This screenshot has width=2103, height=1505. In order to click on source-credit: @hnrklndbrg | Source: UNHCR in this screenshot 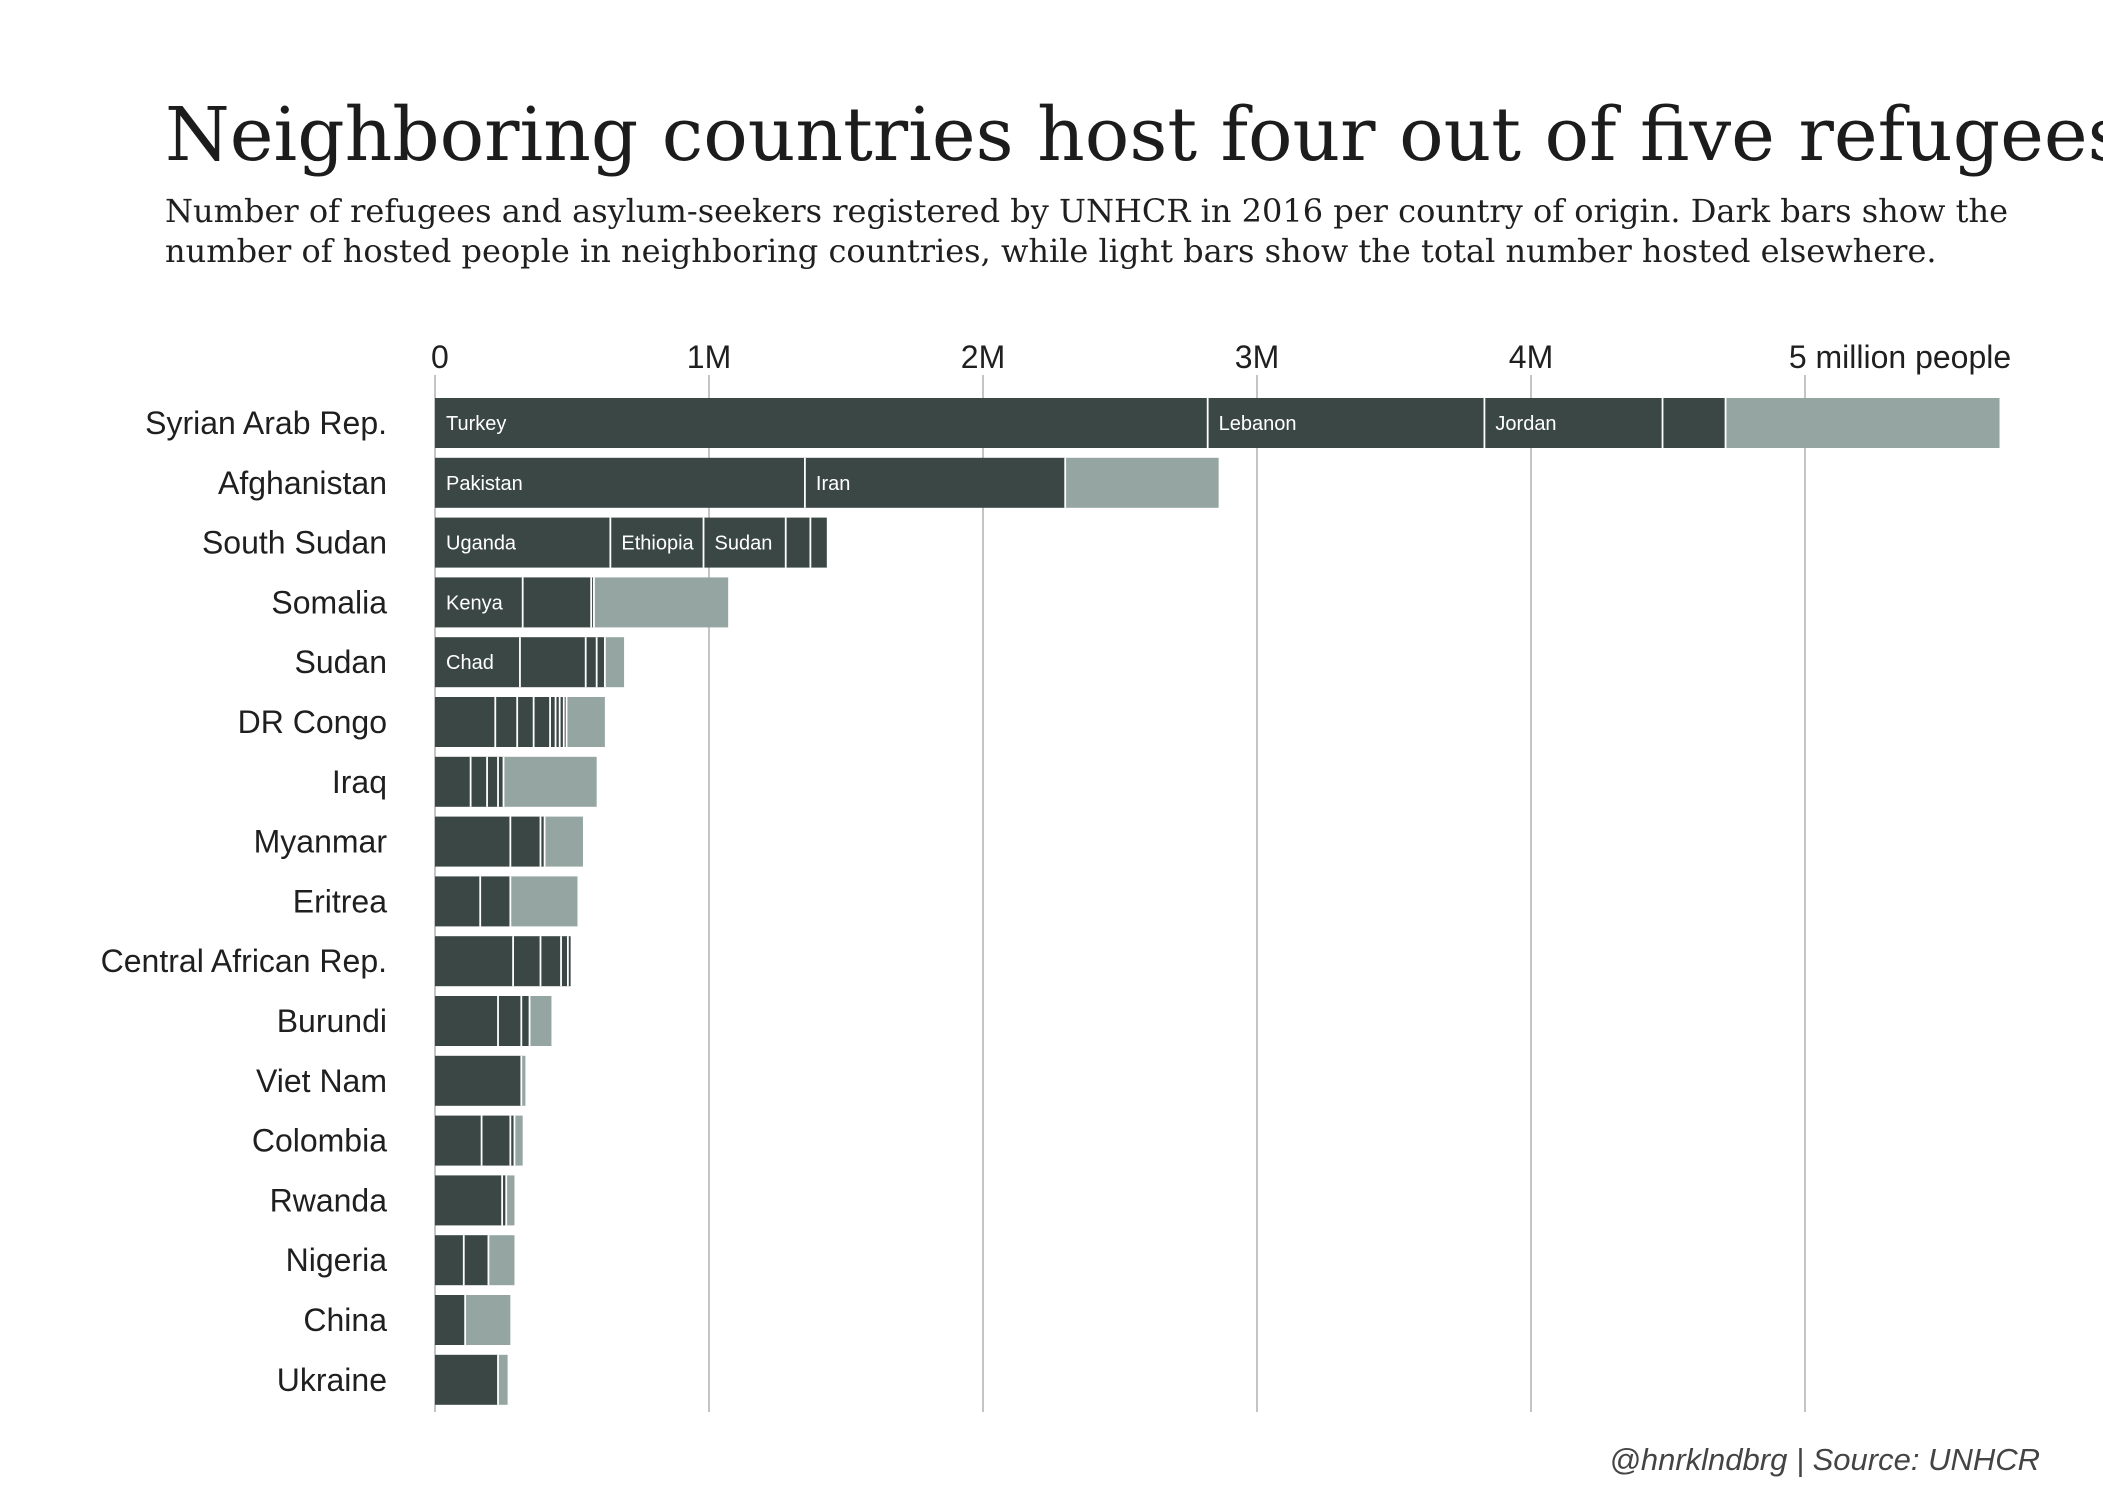, I will do `click(1824, 1459)`.